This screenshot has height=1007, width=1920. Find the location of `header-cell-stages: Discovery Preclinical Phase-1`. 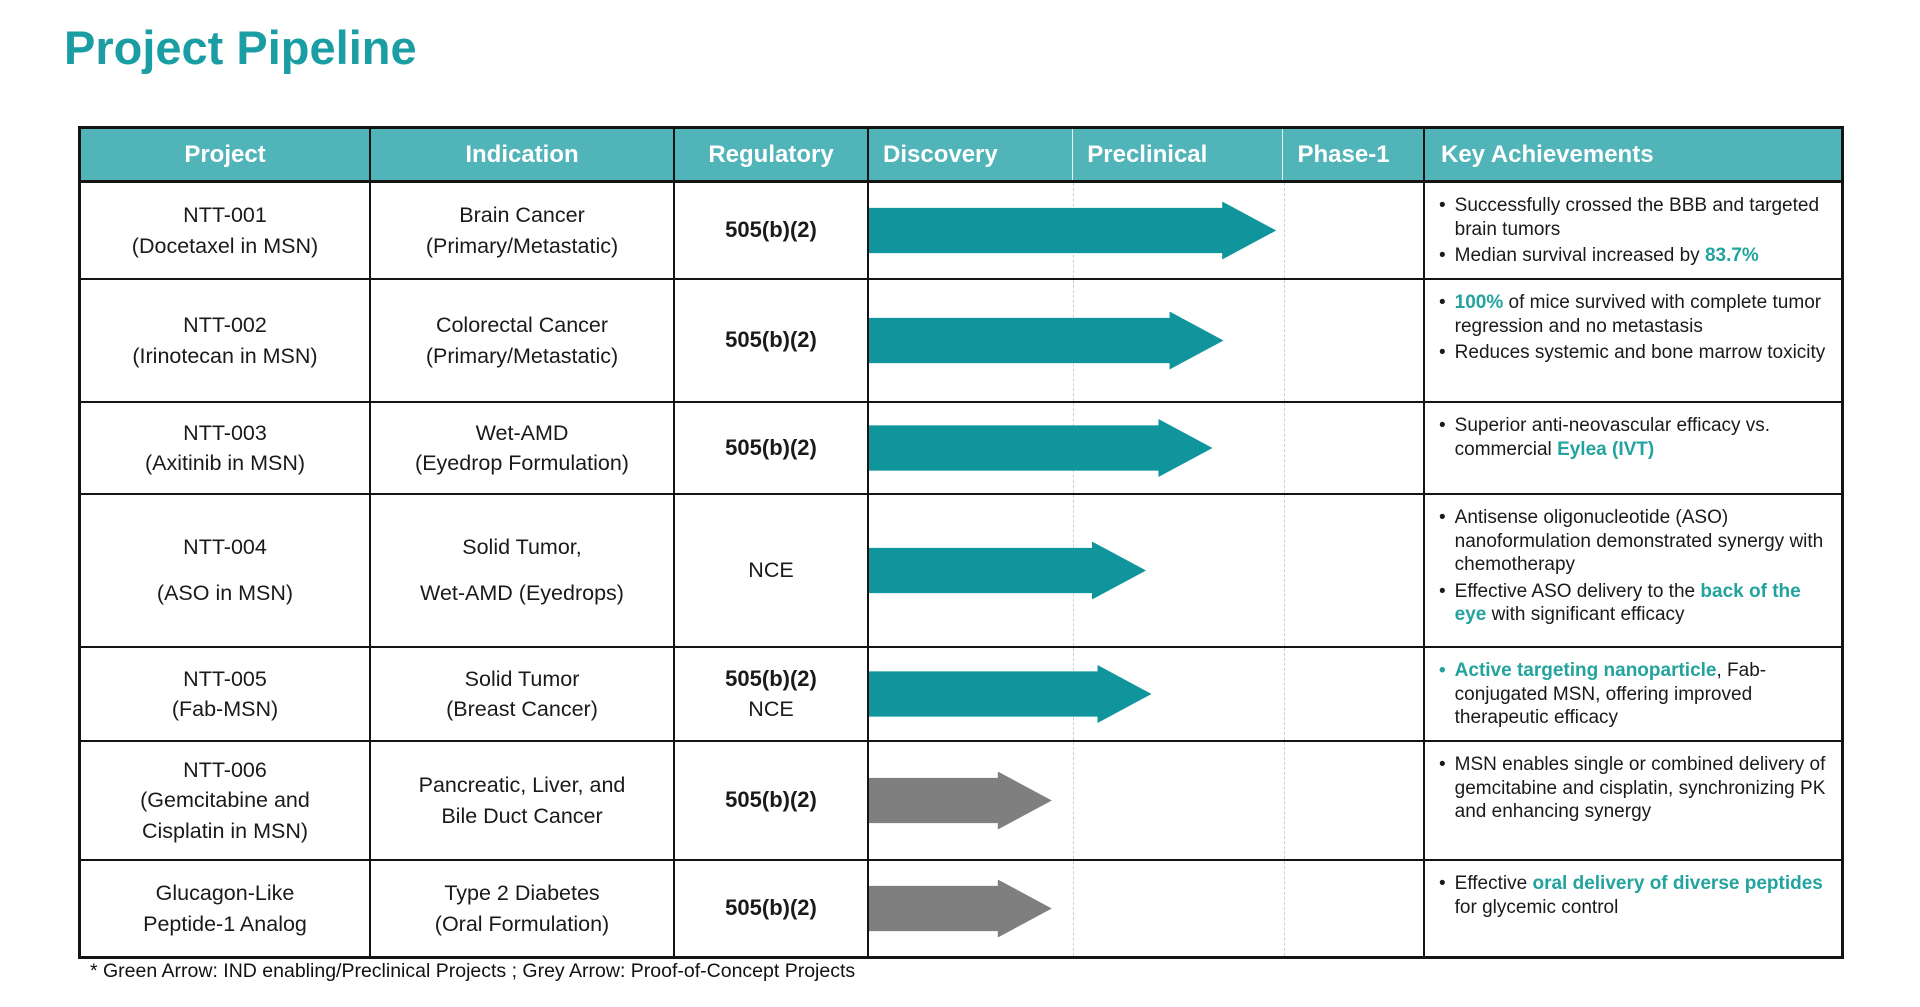

header-cell-stages: Discovery Preclinical Phase-1 is located at coordinates (1147, 156).